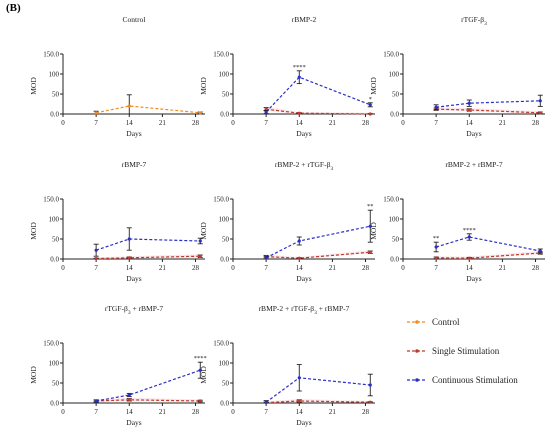 This screenshot has width=550, height=429. What do you see at coordinates (134, 310) in the screenshot?
I see `chart-title: rTGF-β3 + rBMP-7` at bounding box center [134, 310].